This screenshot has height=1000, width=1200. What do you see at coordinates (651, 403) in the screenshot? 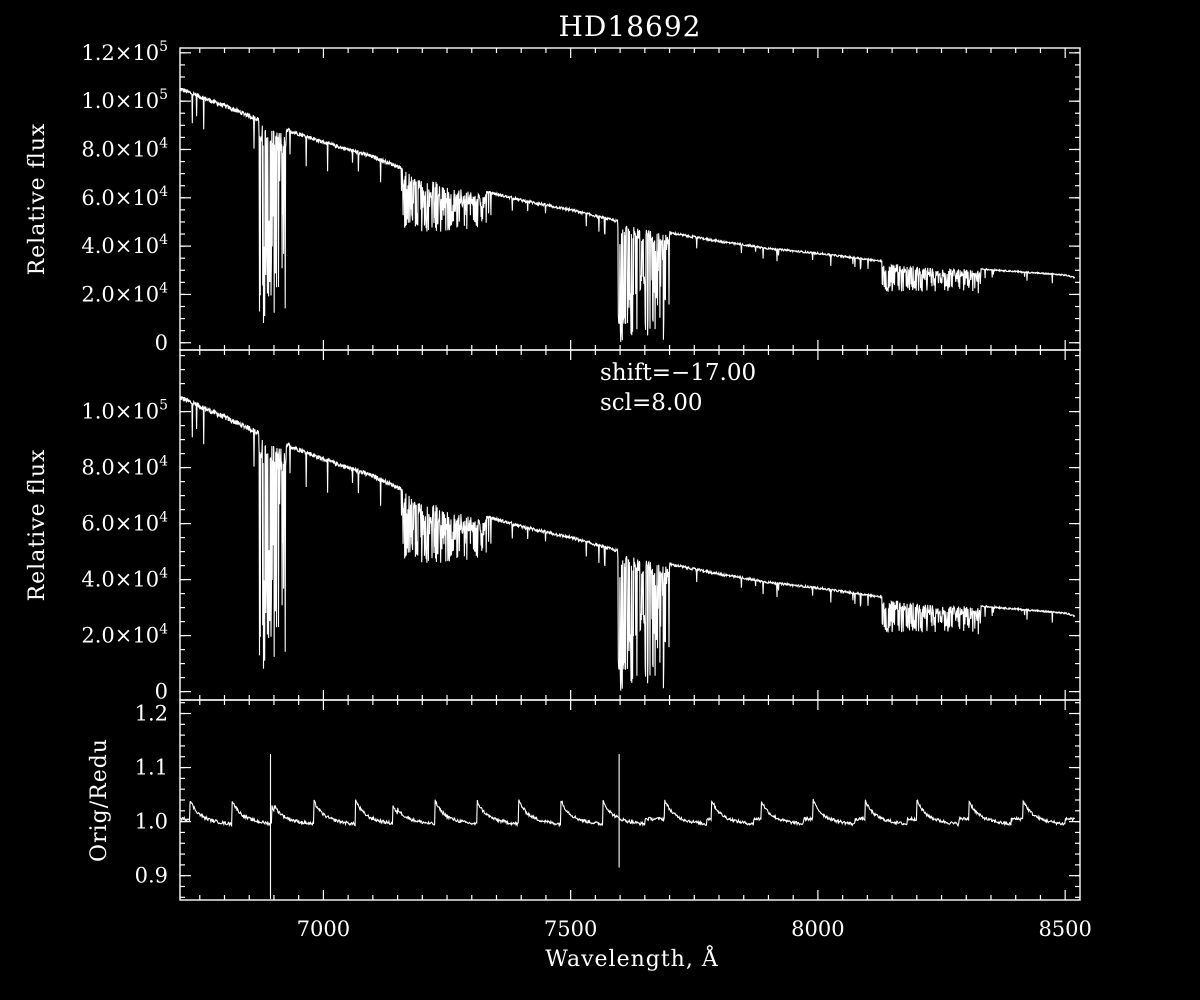
I see `scale-annotation: scl=8.00` at bounding box center [651, 403].